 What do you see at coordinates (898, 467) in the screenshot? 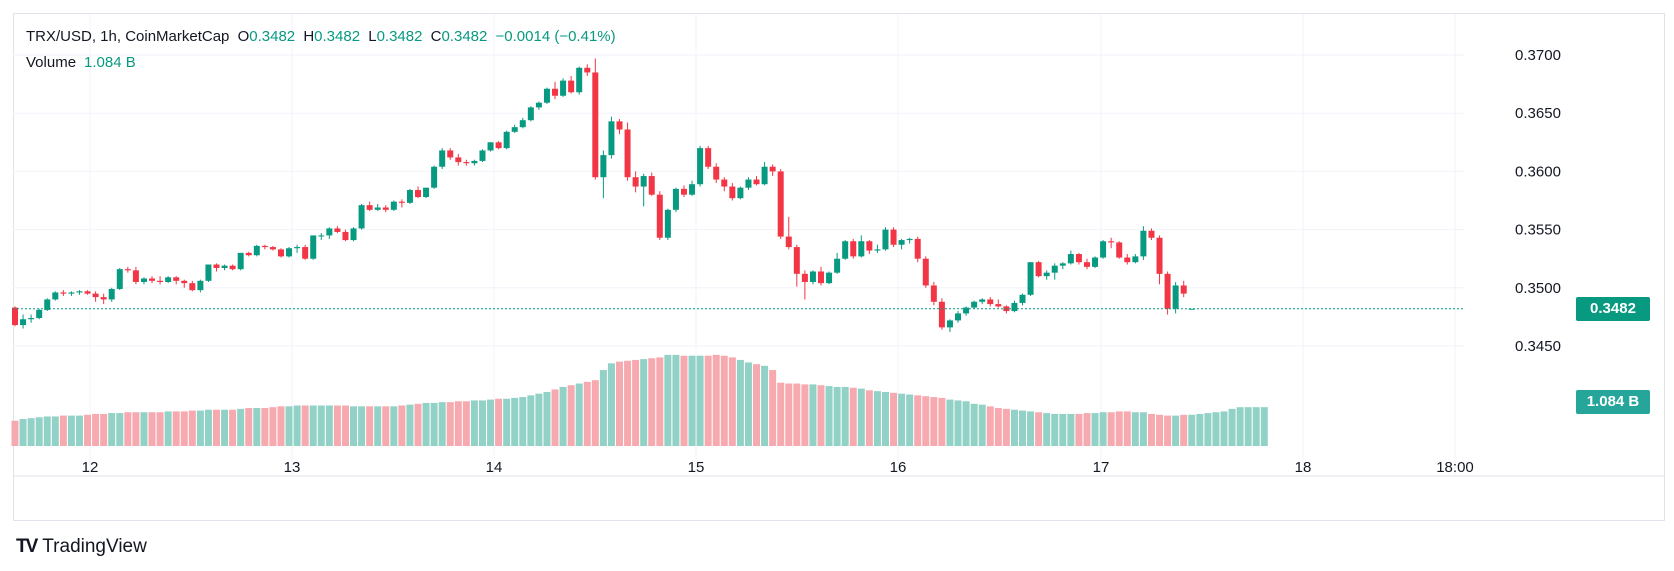
I see `time-tick-label: 16` at bounding box center [898, 467].